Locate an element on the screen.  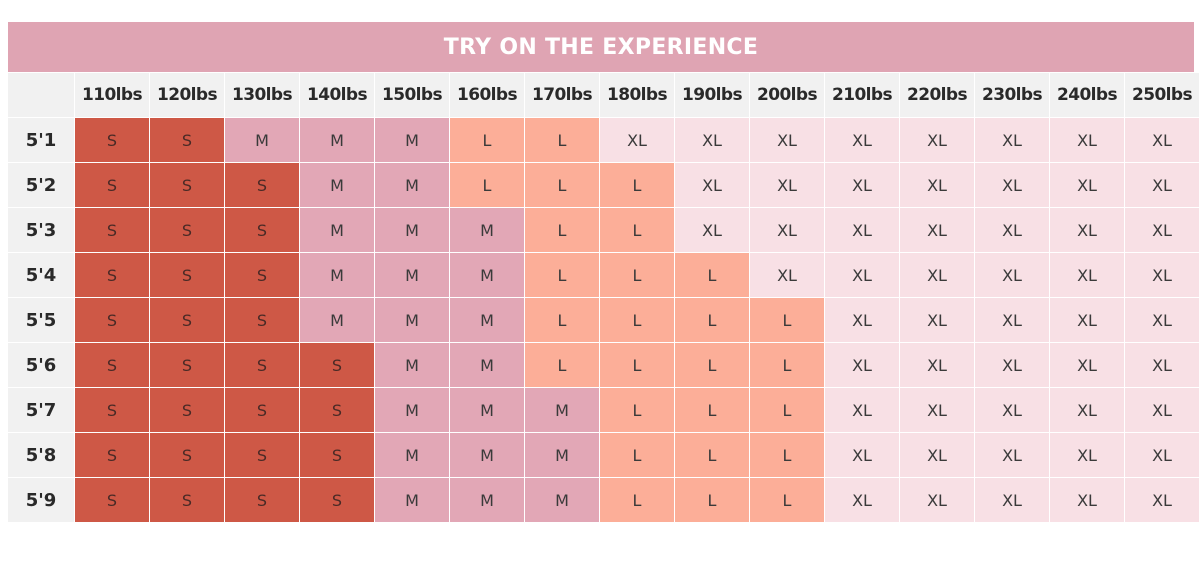
weight-header: 240lbs is located at coordinates (1087, 95).